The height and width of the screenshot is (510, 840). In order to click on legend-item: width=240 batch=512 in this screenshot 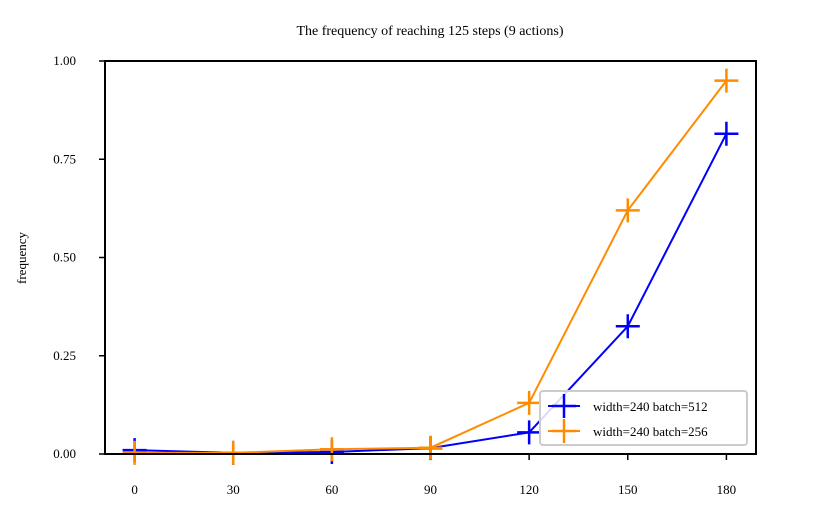, I will do `click(628, 406)`.